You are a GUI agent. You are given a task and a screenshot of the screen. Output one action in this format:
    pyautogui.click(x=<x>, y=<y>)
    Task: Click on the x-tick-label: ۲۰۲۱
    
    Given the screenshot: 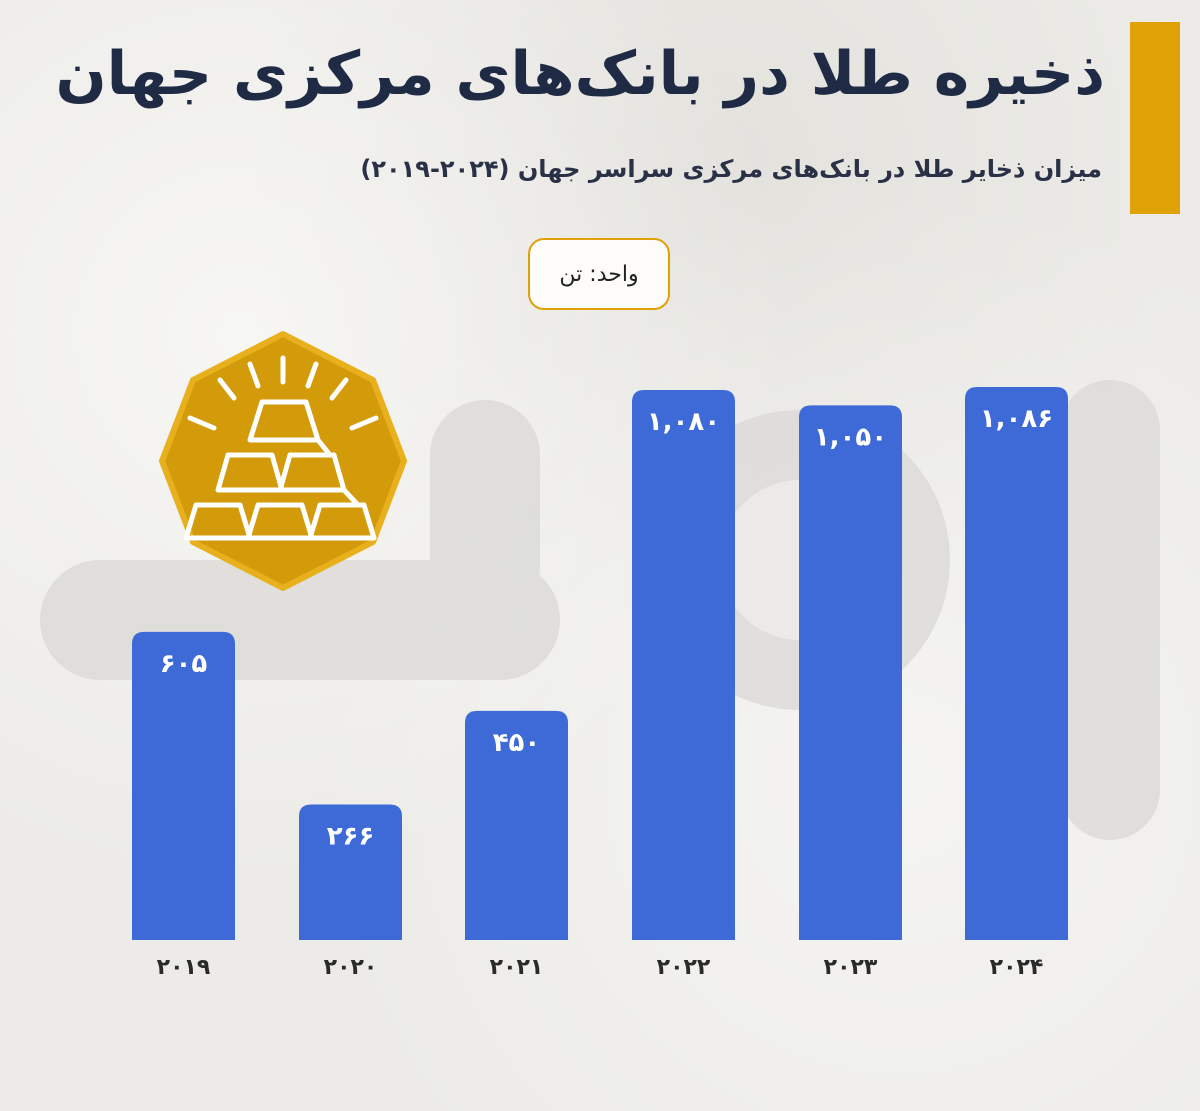 What is the action you would take?
    pyautogui.click(x=517, y=967)
    